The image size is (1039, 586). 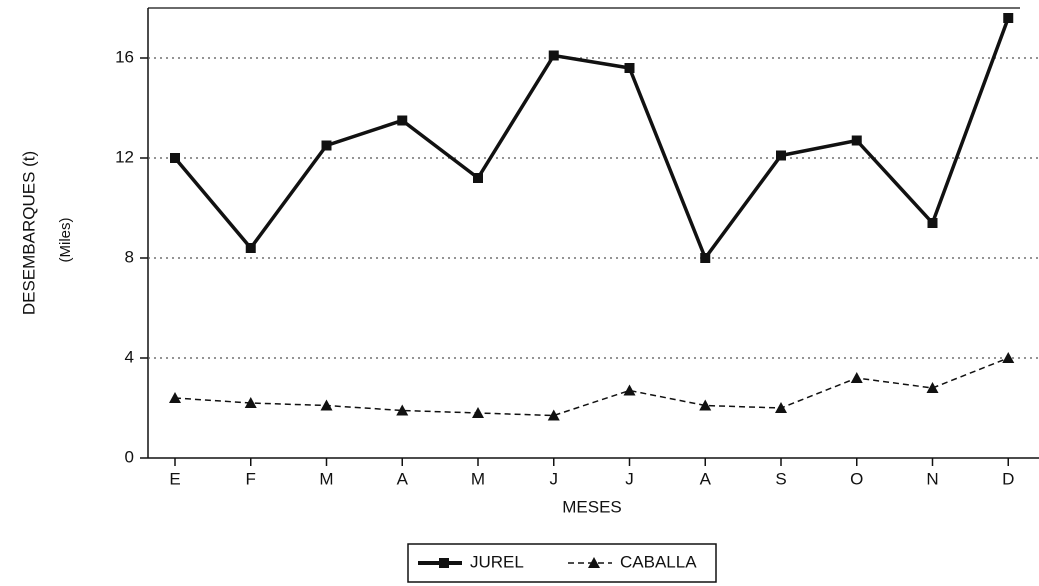 What do you see at coordinates (129, 356) in the screenshot?
I see `y-tick-label: 4` at bounding box center [129, 356].